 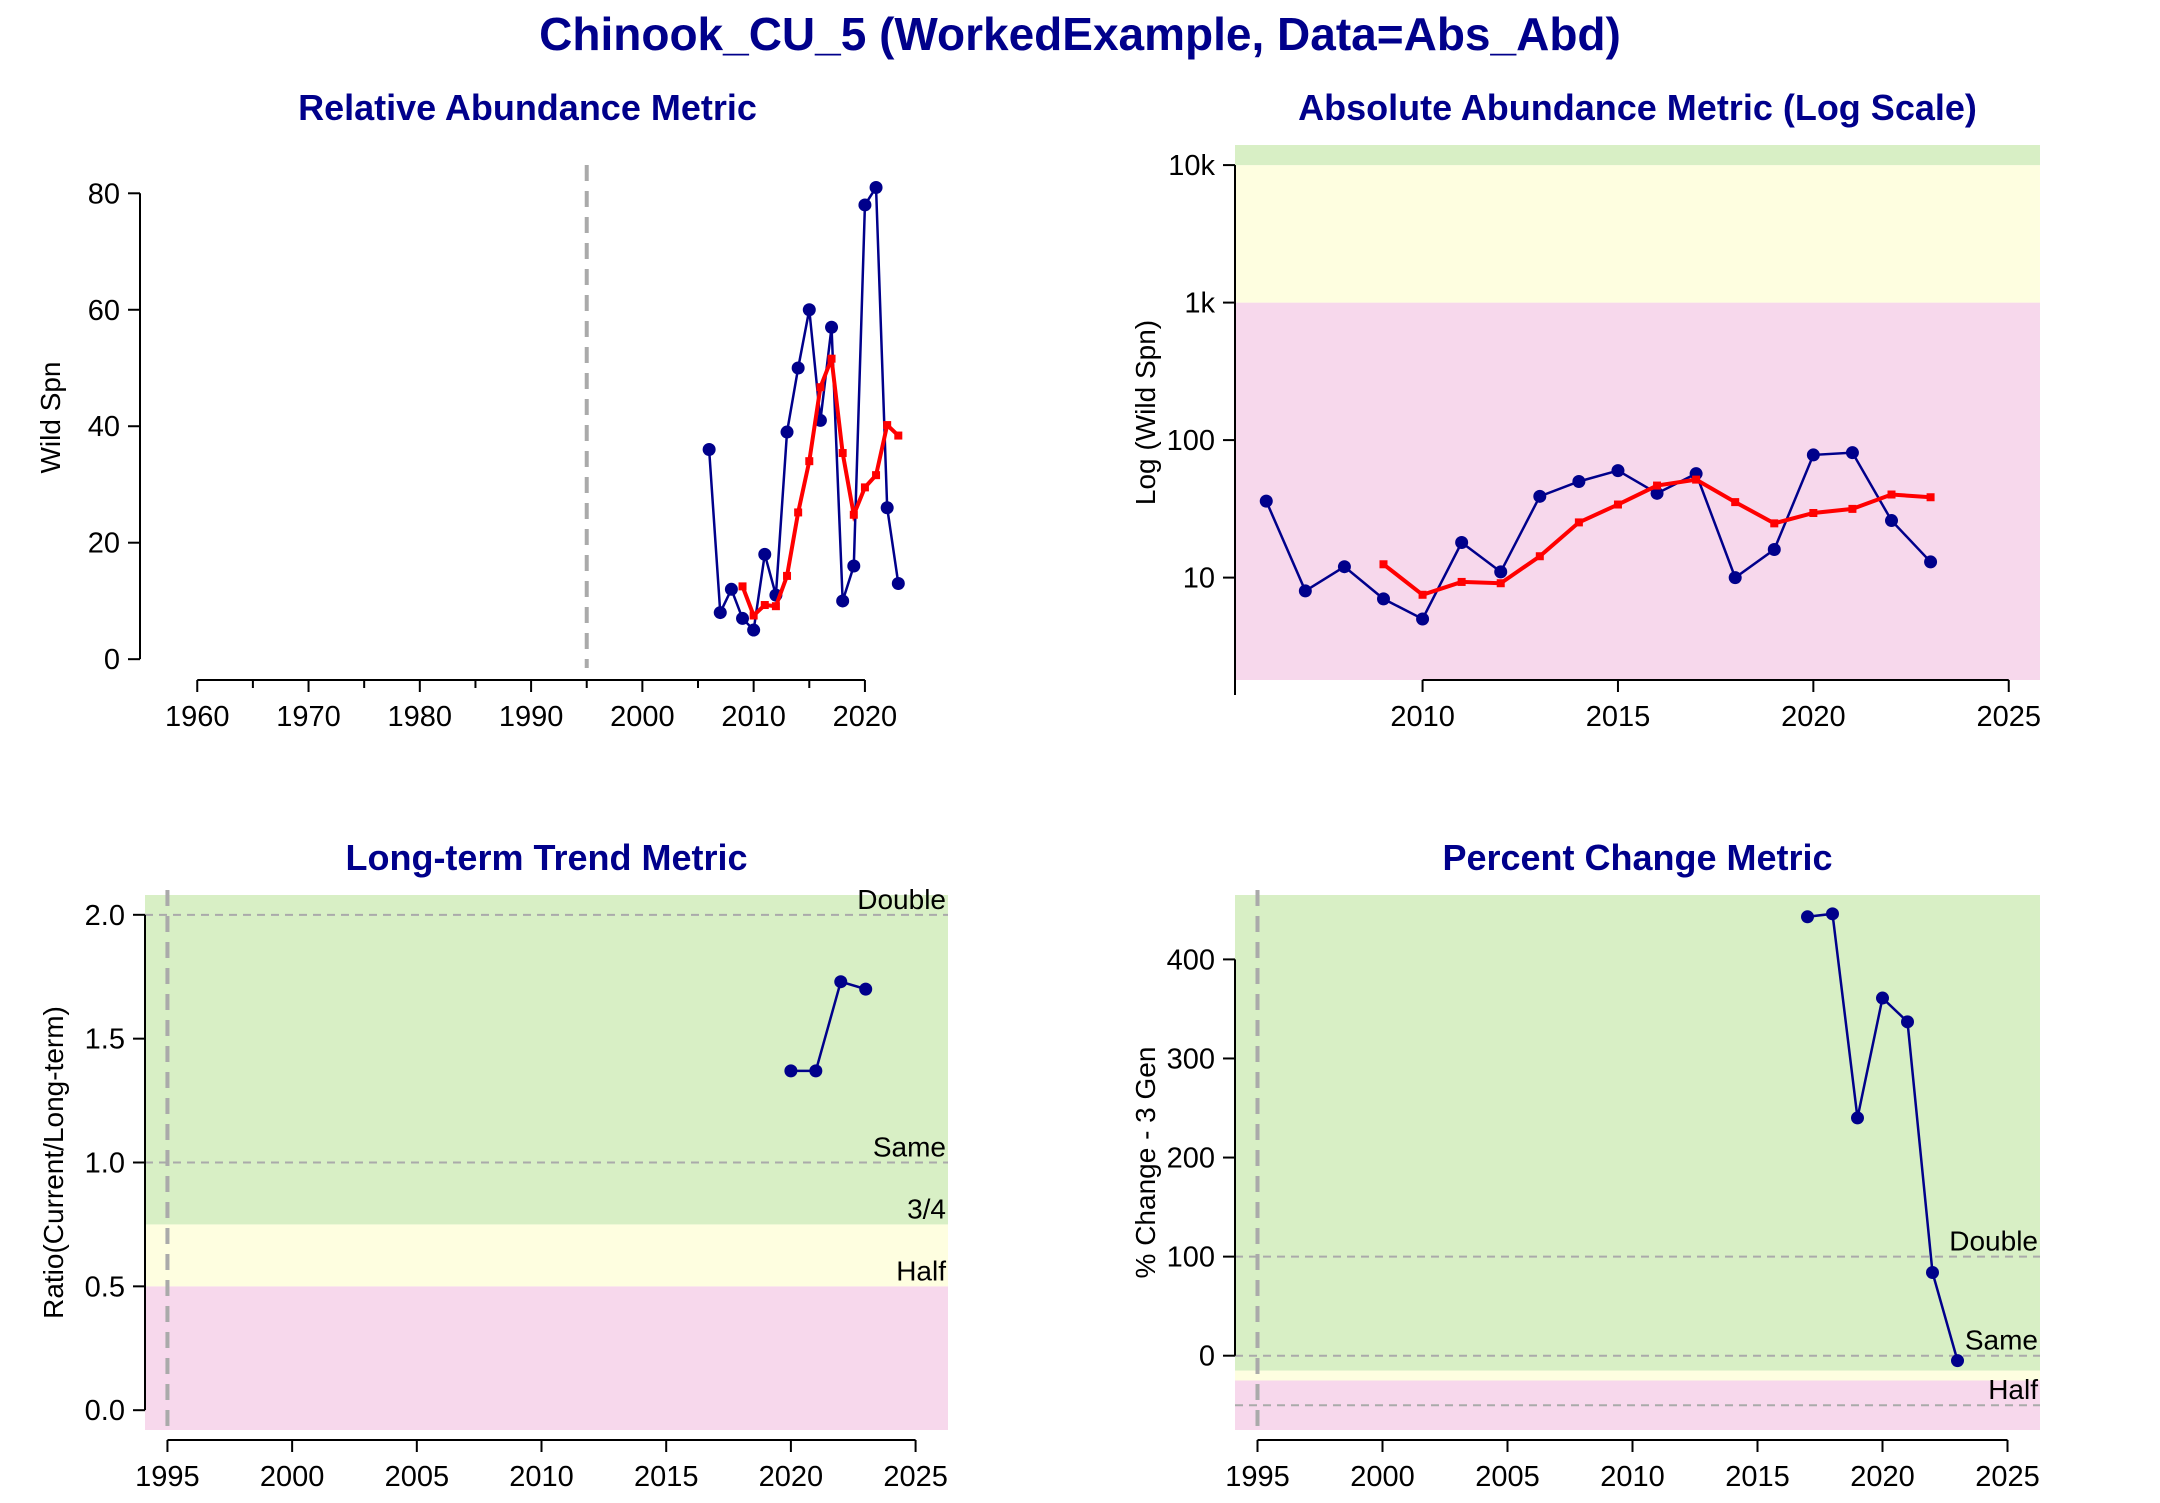 What do you see at coordinates (1637, 107) in the screenshot?
I see `panel-title: Absolute Abundance Metric (Log Scale)` at bounding box center [1637, 107].